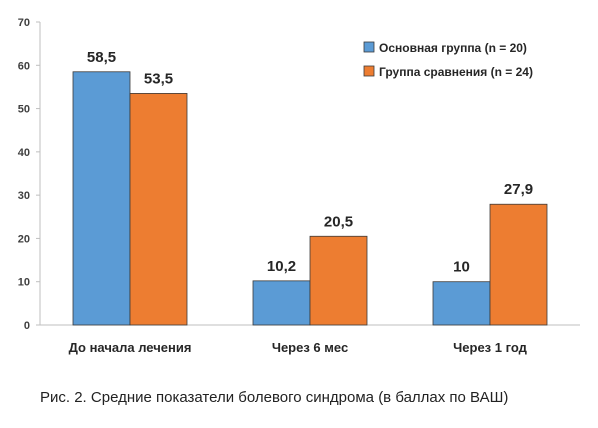 This screenshot has width=598, height=428. I want to click on y-tick-label: 40, so click(24, 153).